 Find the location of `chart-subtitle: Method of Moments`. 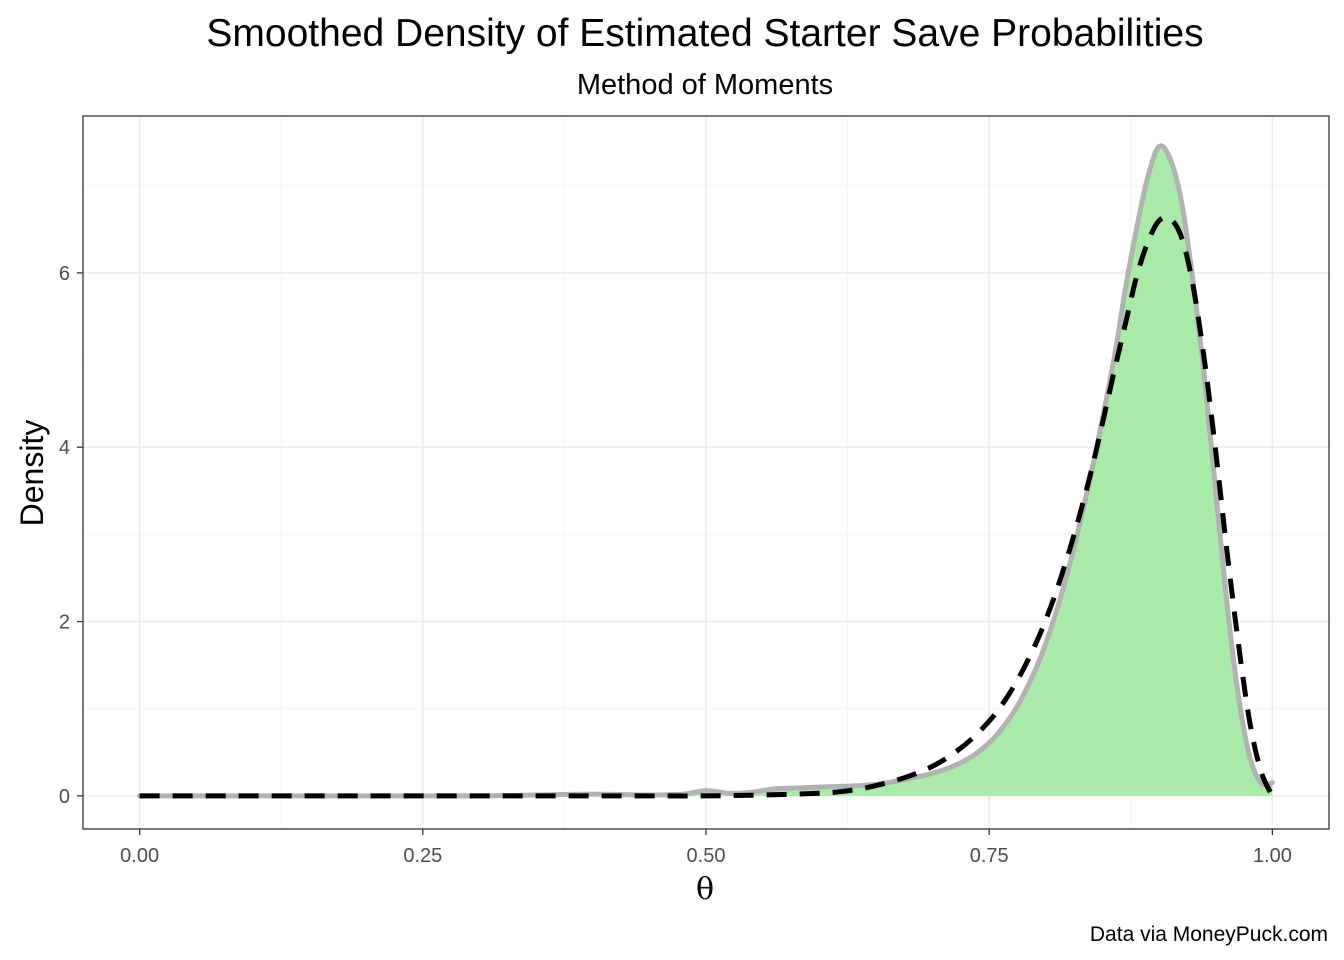

chart-subtitle: Method of Moments is located at coordinates (705, 85).